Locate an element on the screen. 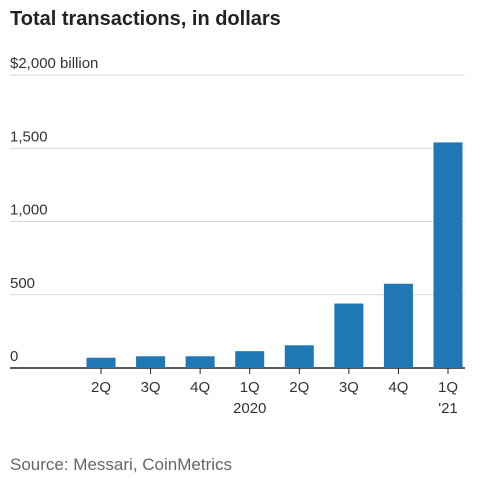 The image size is (500, 500). y-tick-label: $2,000 billion is located at coordinates (54, 63).